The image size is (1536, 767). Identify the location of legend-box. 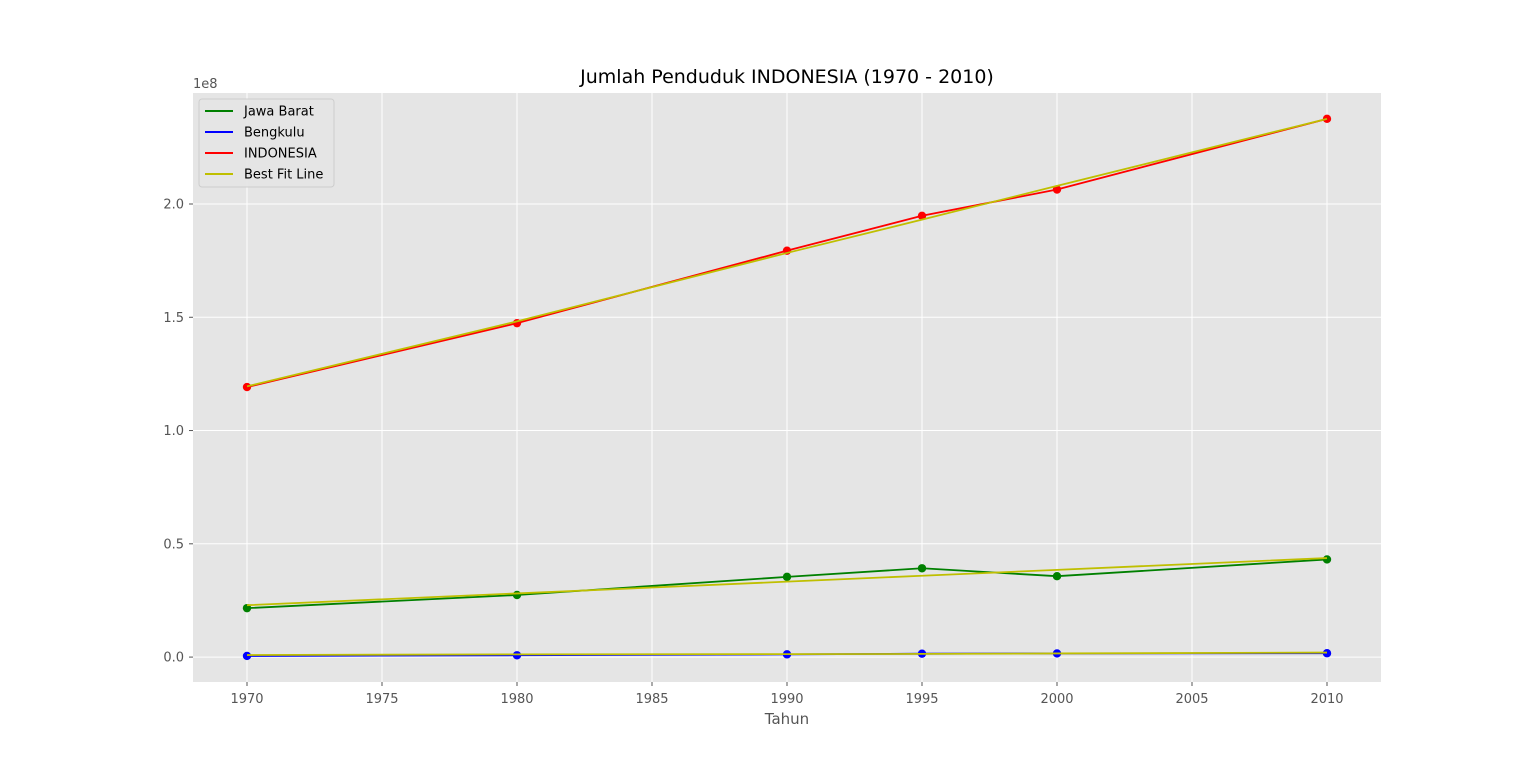
(266, 143).